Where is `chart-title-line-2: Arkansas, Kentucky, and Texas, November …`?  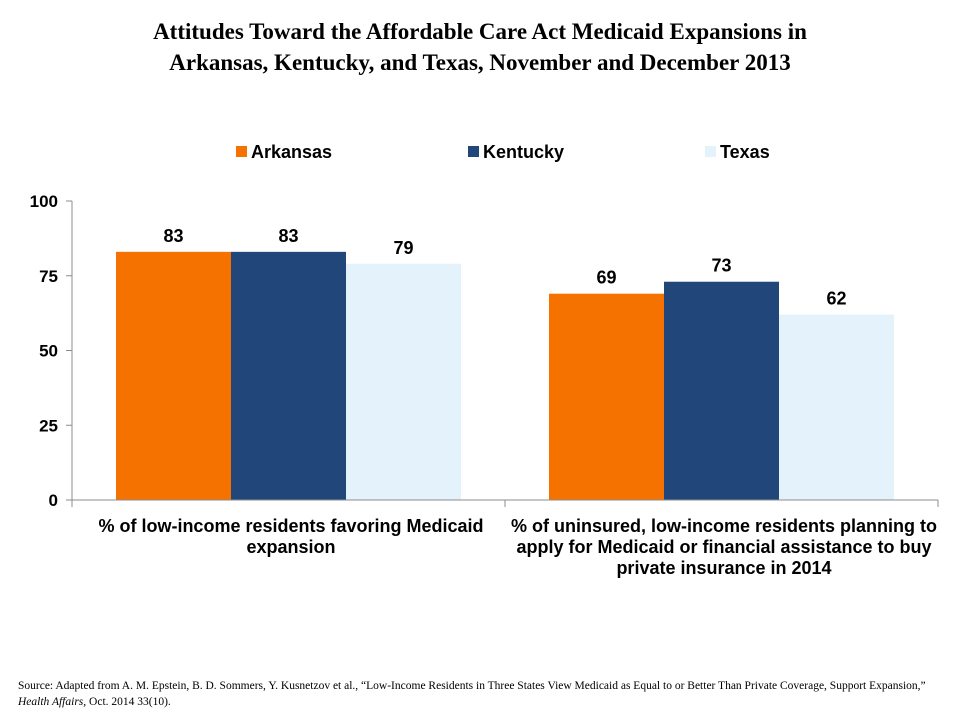
chart-title-line-2: Arkansas, Kentucky, and Texas, November … is located at coordinates (480, 62).